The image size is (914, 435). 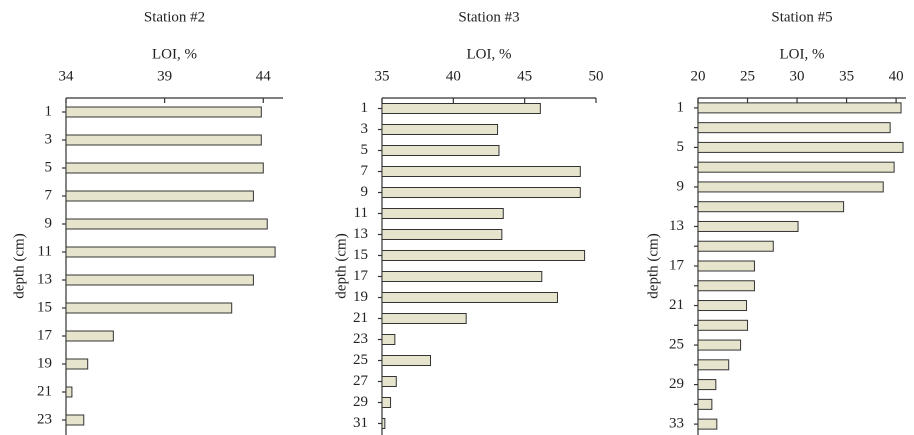 What do you see at coordinates (264, 76) in the screenshot?
I see `x-tick-label: 44` at bounding box center [264, 76].